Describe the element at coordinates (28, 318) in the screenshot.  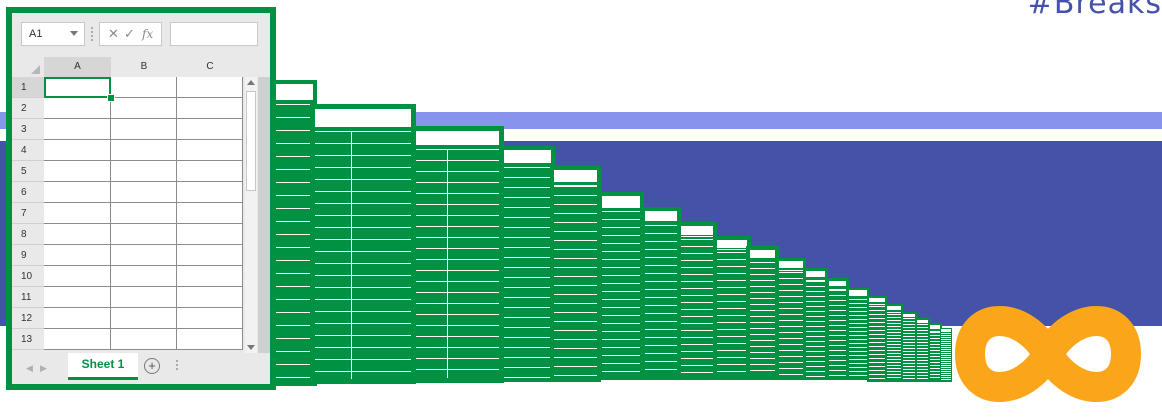
I see `row-header: 12` at that location.